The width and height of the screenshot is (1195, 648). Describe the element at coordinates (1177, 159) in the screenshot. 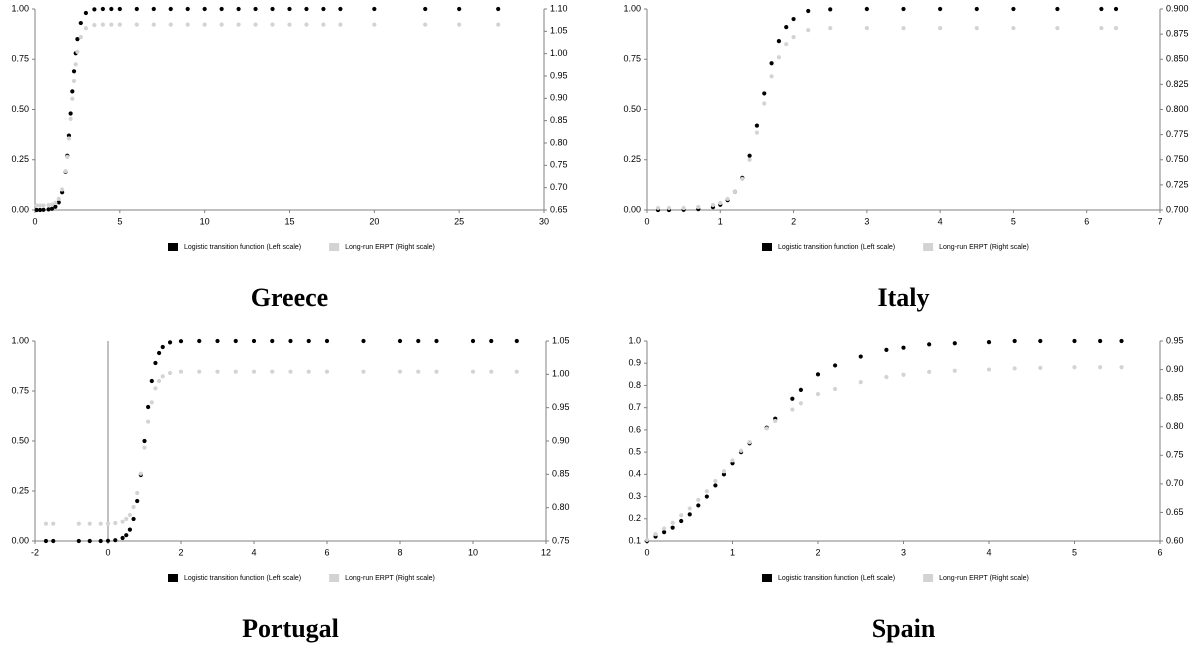

I see `y2-tick-label: 0.750` at that location.